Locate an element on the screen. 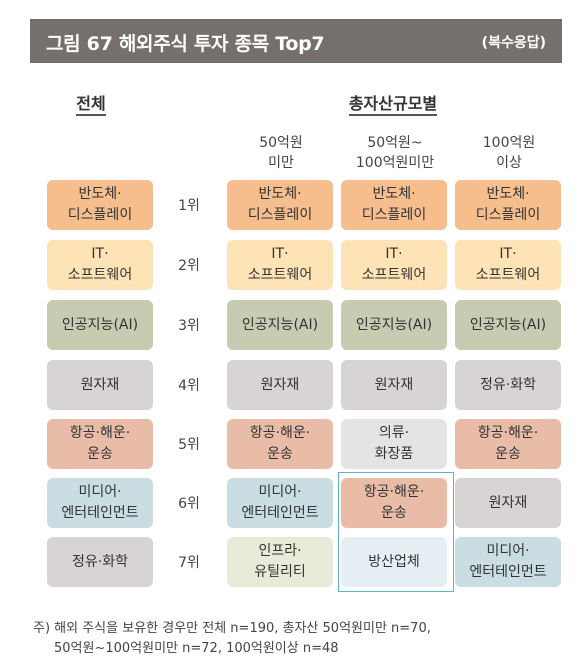  under50-rank-2-cell: IT· 소프트웨어 is located at coordinates (280, 265).